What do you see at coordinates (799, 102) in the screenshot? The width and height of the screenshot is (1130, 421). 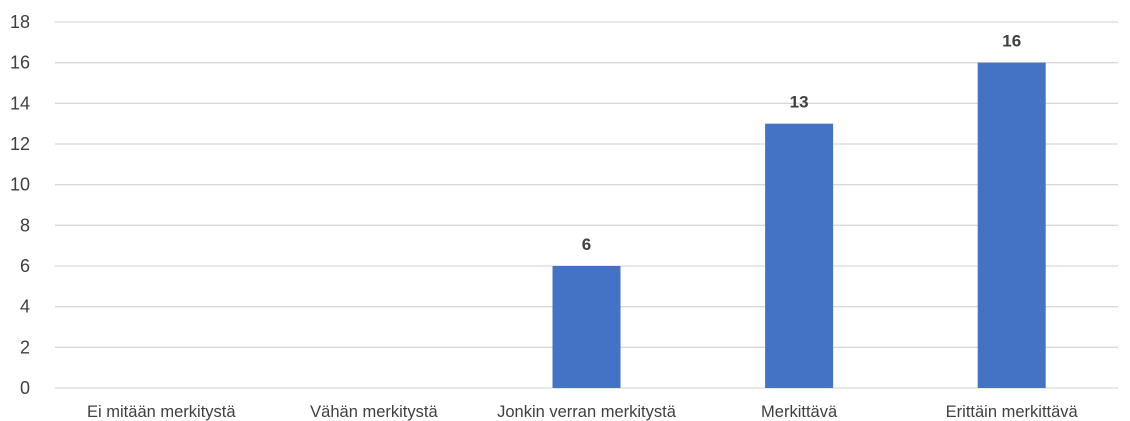 I see `data-label-4: 13` at bounding box center [799, 102].